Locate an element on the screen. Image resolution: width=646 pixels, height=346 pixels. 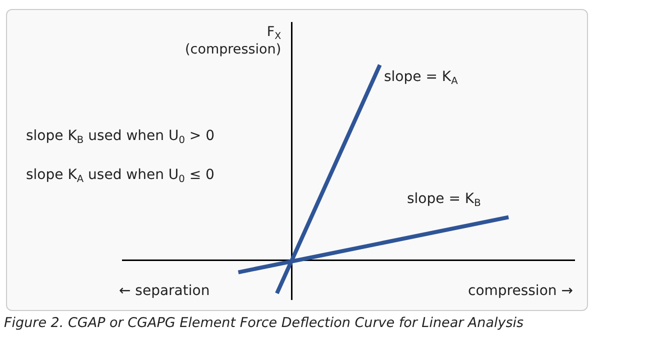
annotation: compression → is located at coordinates (521, 291).